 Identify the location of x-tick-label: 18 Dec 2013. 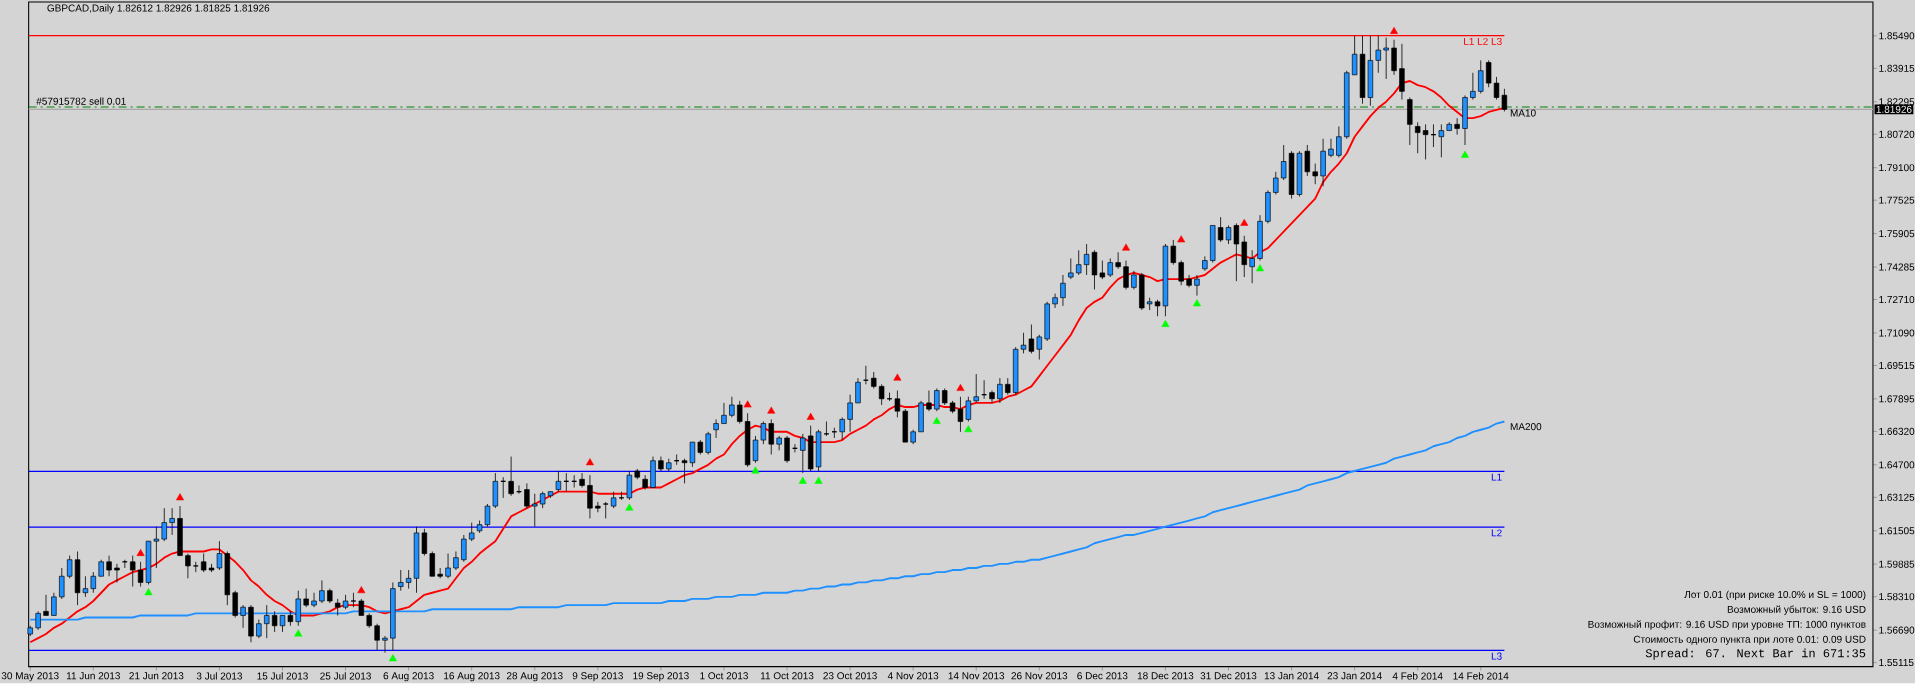
(1165, 676).